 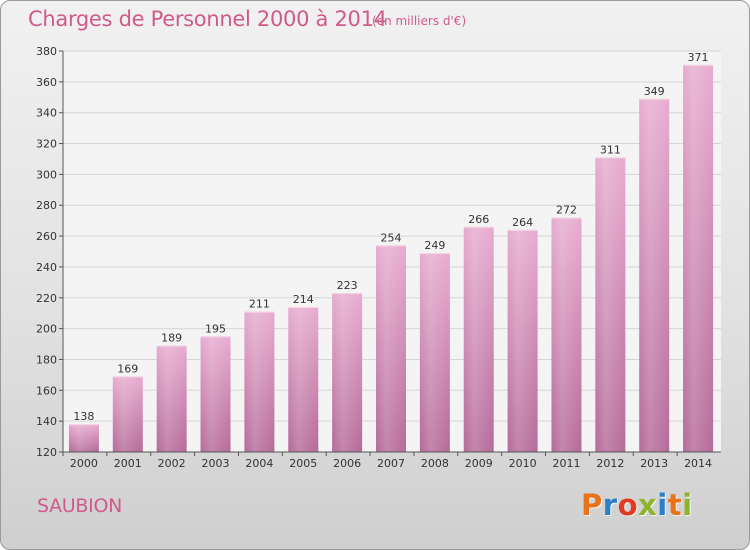 What do you see at coordinates (46, 51) in the screenshot?
I see `y-tick-label: 380` at bounding box center [46, 51].